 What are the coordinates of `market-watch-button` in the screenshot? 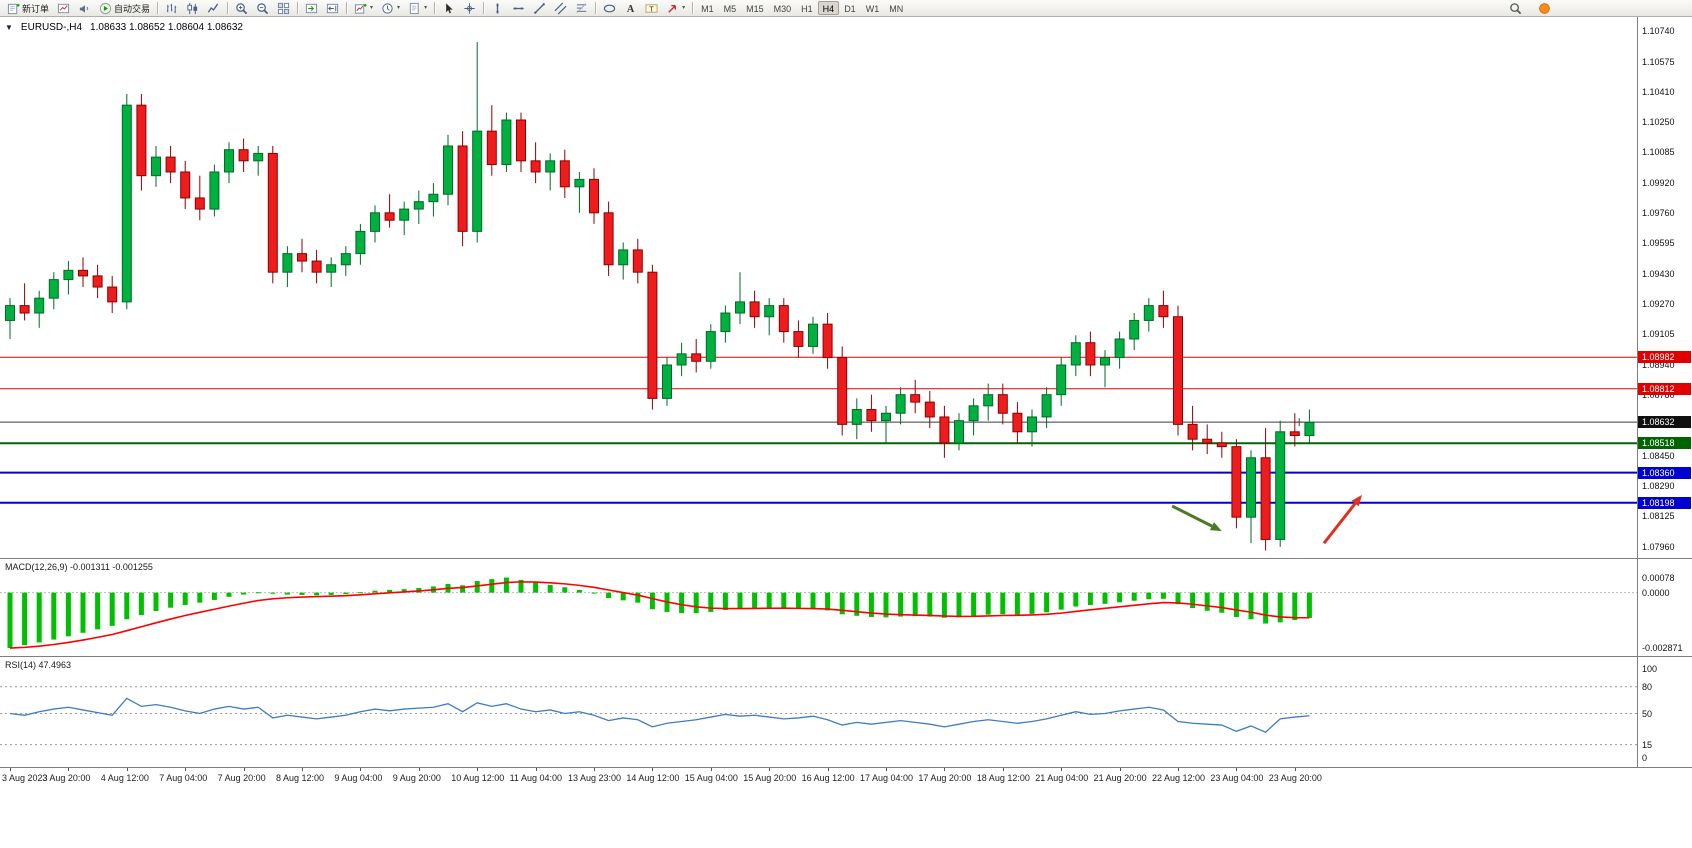 It's located at (84, 8).